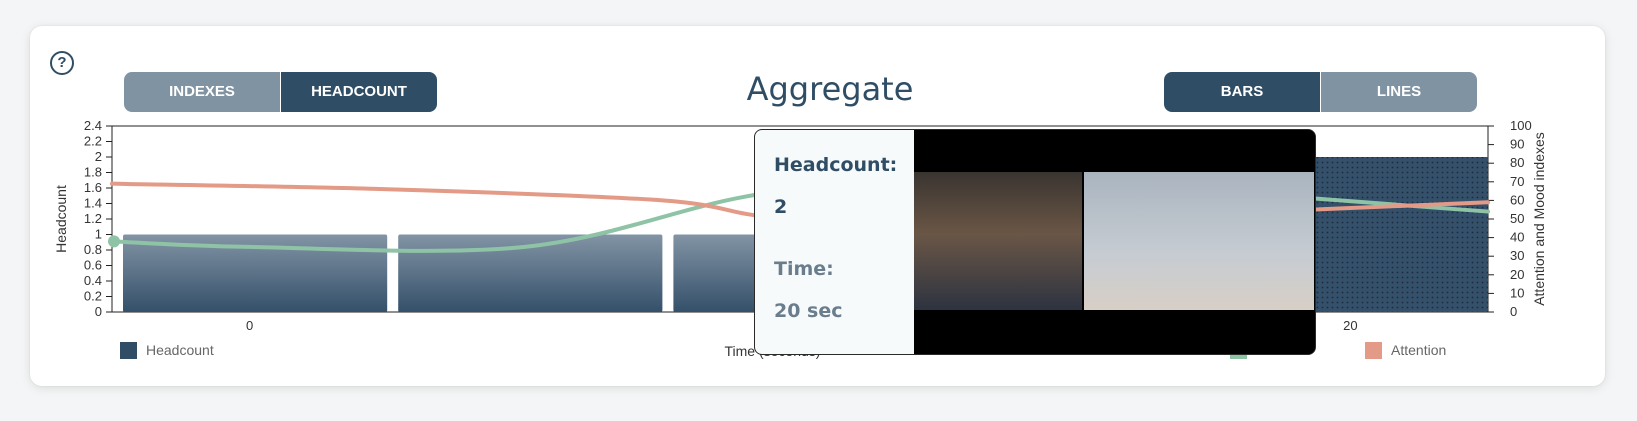 The height and width of the screenshot is (421, 1637). I want to click on y2-tick-label: 40, so click(1517, 237).